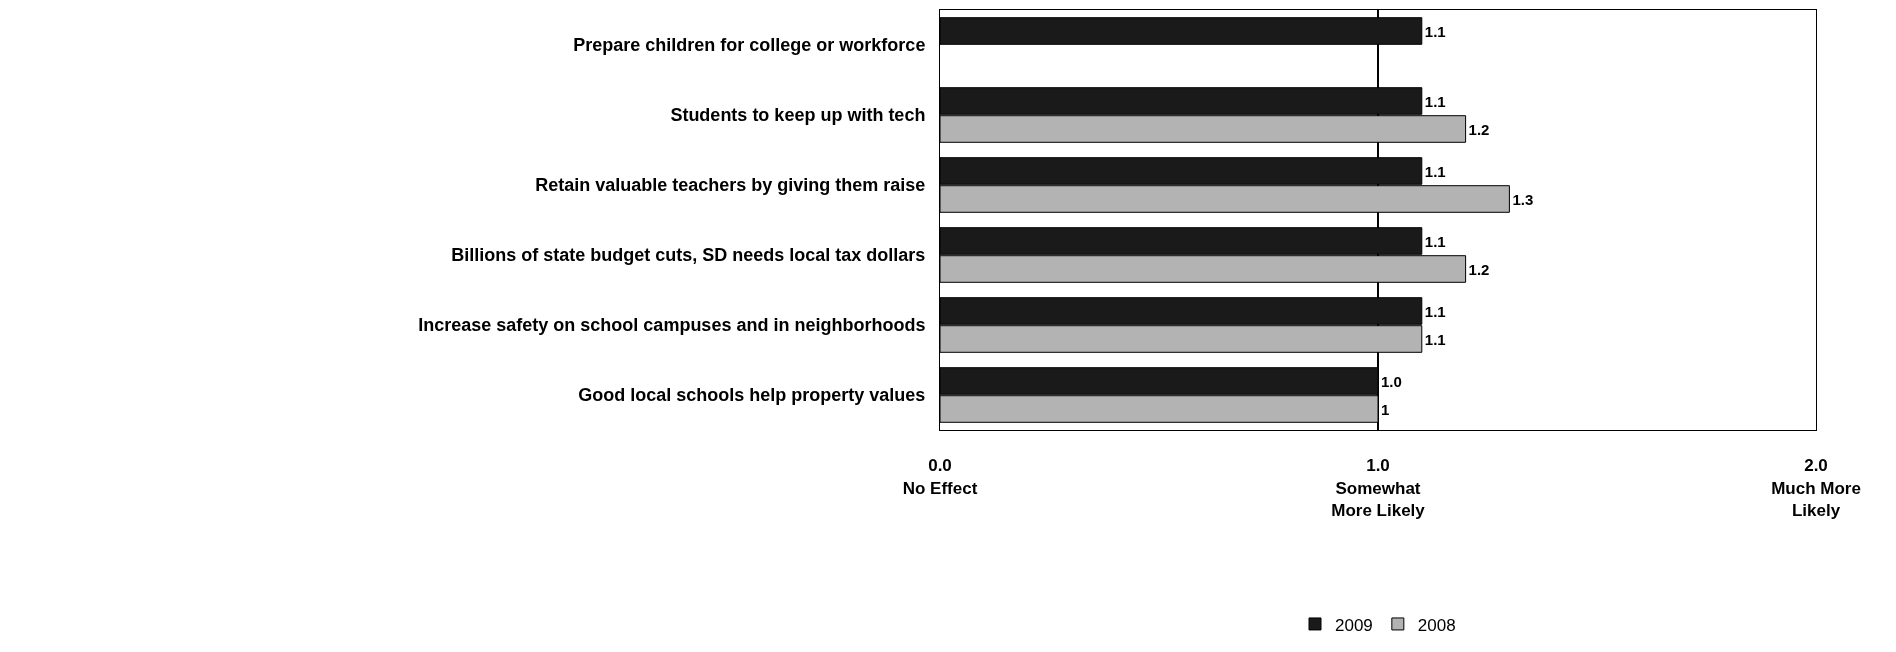 The image size is (1896, 652). What do you see at coordinates (798, 115) in the screenshot?
I see `y-tick-label: Students to keep up with tech` at bounding box center [798, 115].